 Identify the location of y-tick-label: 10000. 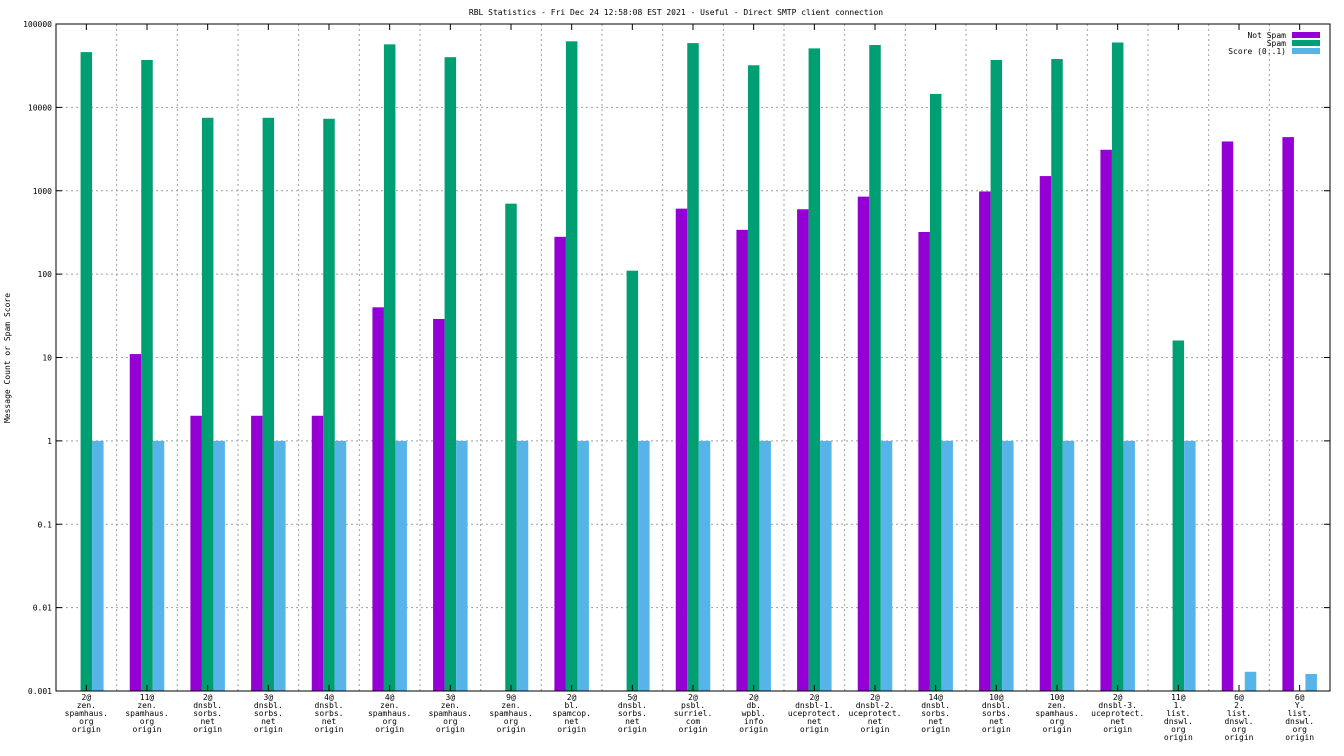
(40, 107).